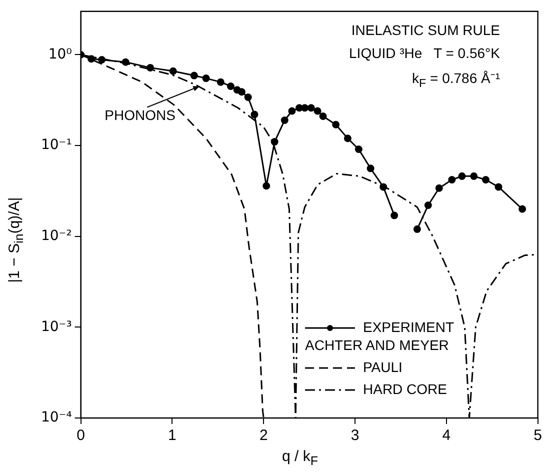  What do you see at coordinates (300, 458) in the screenshot?
I see `x-axis-title: q / k$_{F}$` at bounding box center [300, 458].